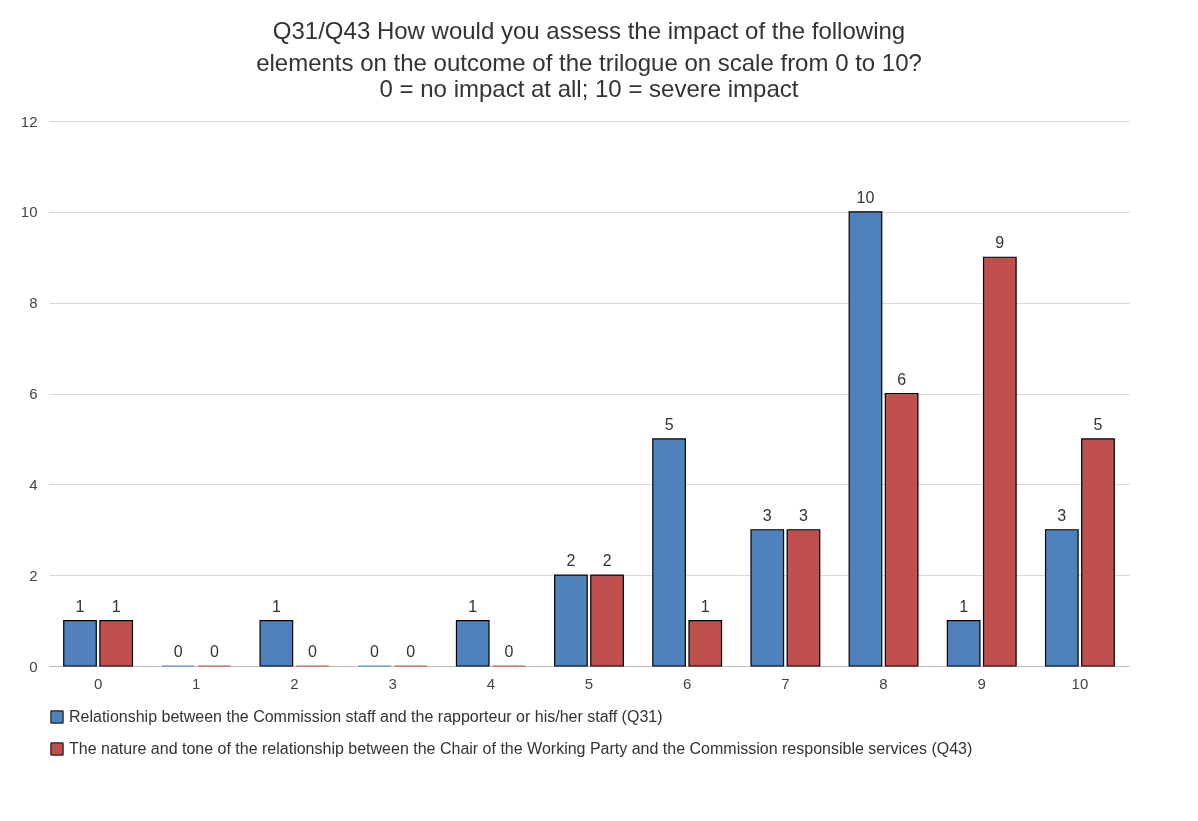 Image resolution: width=1198 pixels, height=821 pixels. Describe the element at coordinates (29, 121) in the screenshot. I see `y-tick-label: 12` at that location.